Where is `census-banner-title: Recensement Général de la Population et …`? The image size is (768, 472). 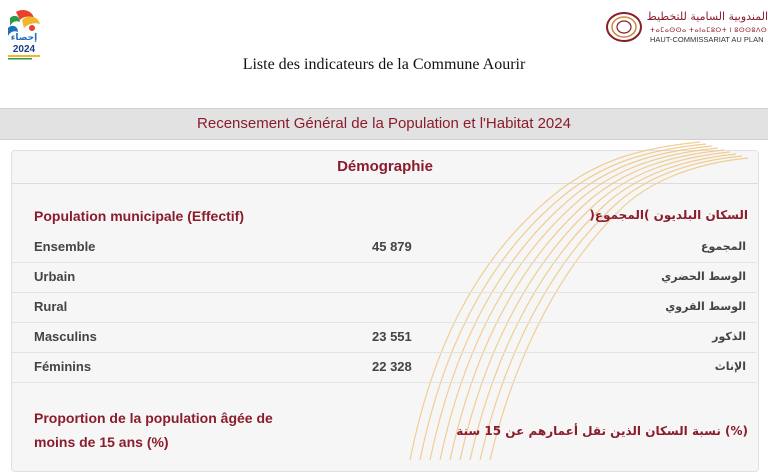
census-banner-title: Recensement Général de la Population et … is located at coordinates (384, 123).